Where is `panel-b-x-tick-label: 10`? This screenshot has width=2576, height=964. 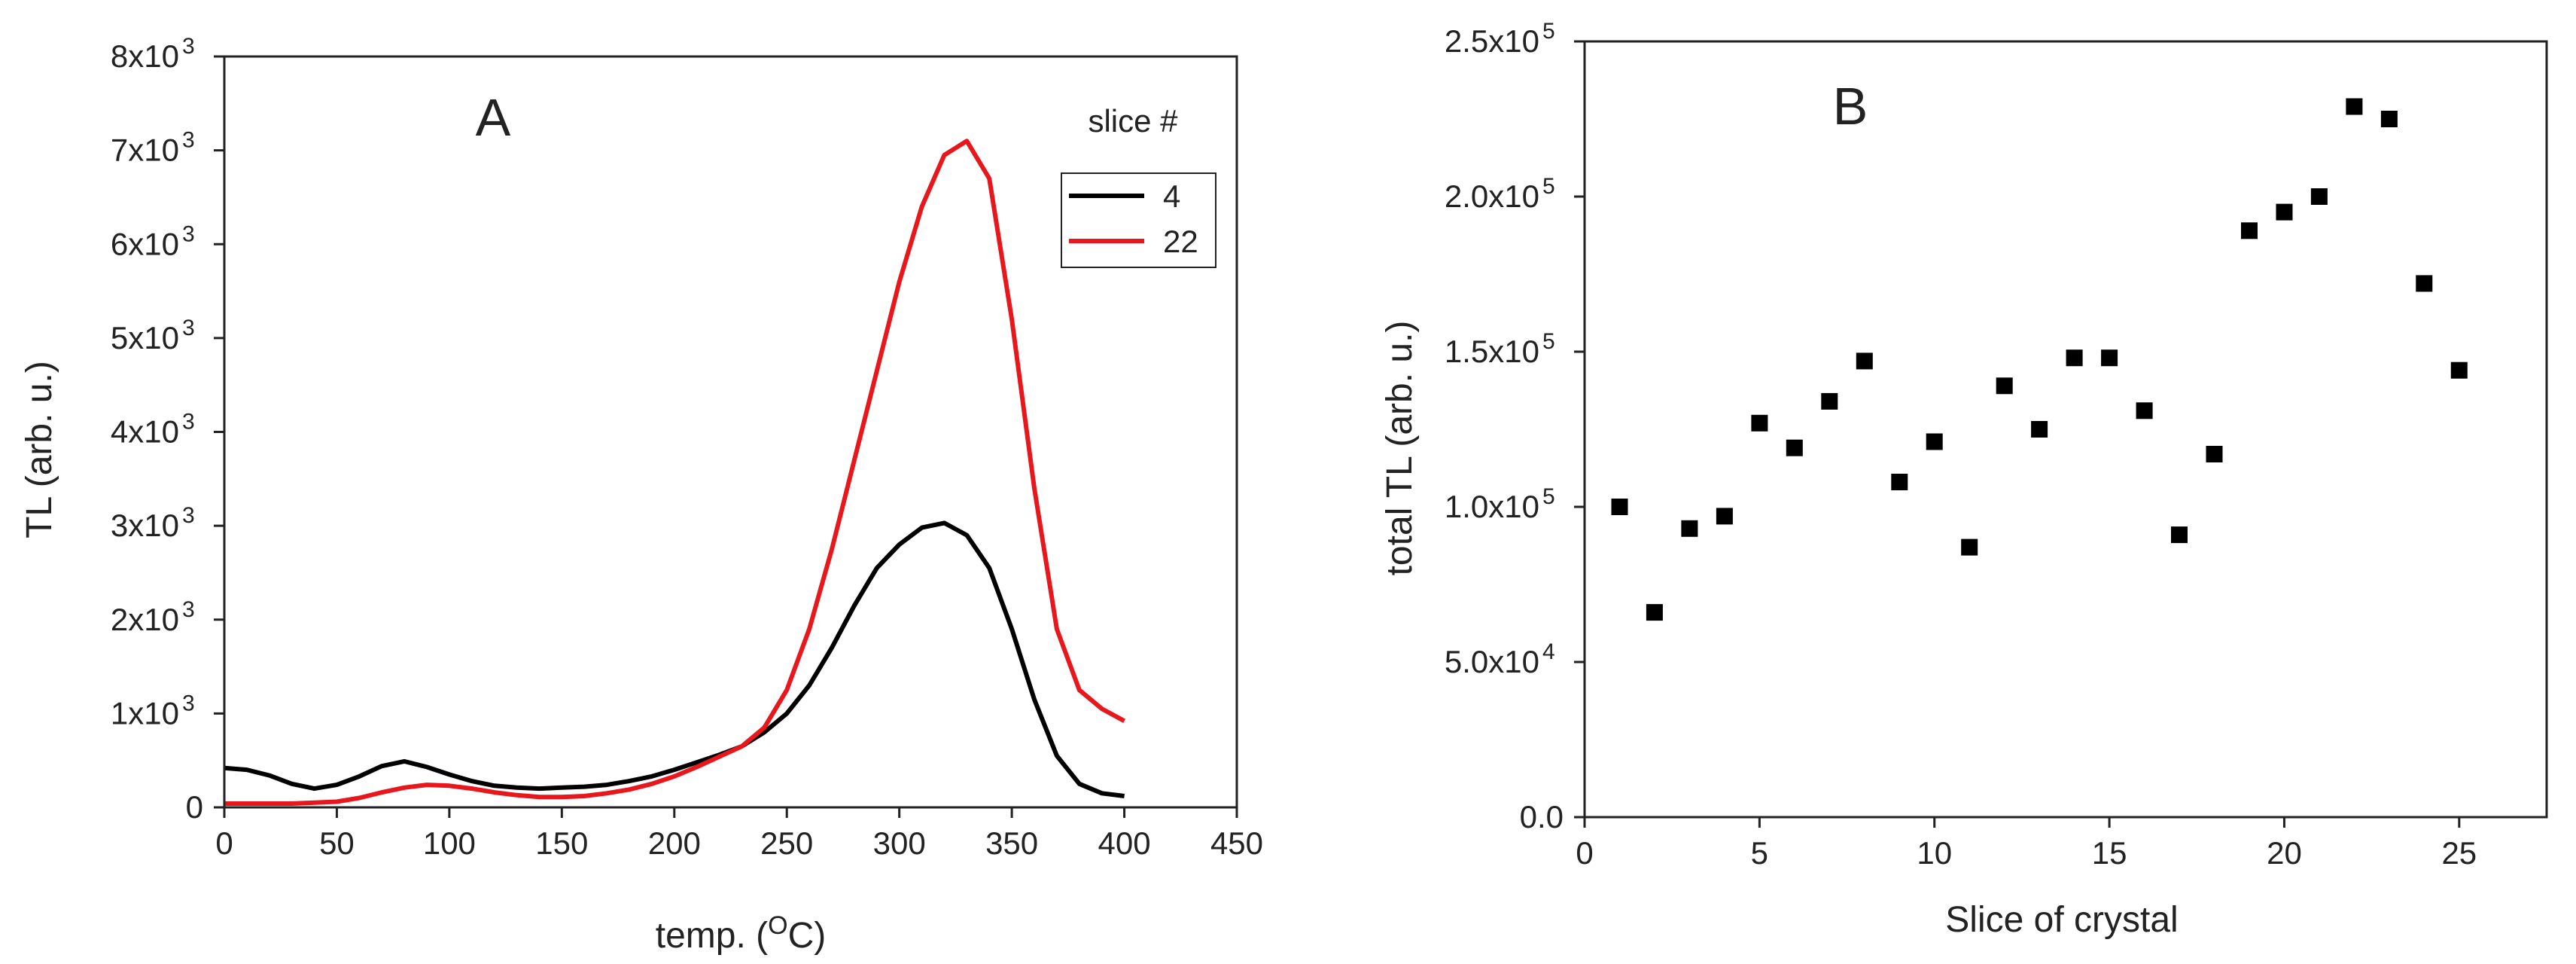 panel-b-x-tick-label: 10 is located at coordinates (1935, 853).